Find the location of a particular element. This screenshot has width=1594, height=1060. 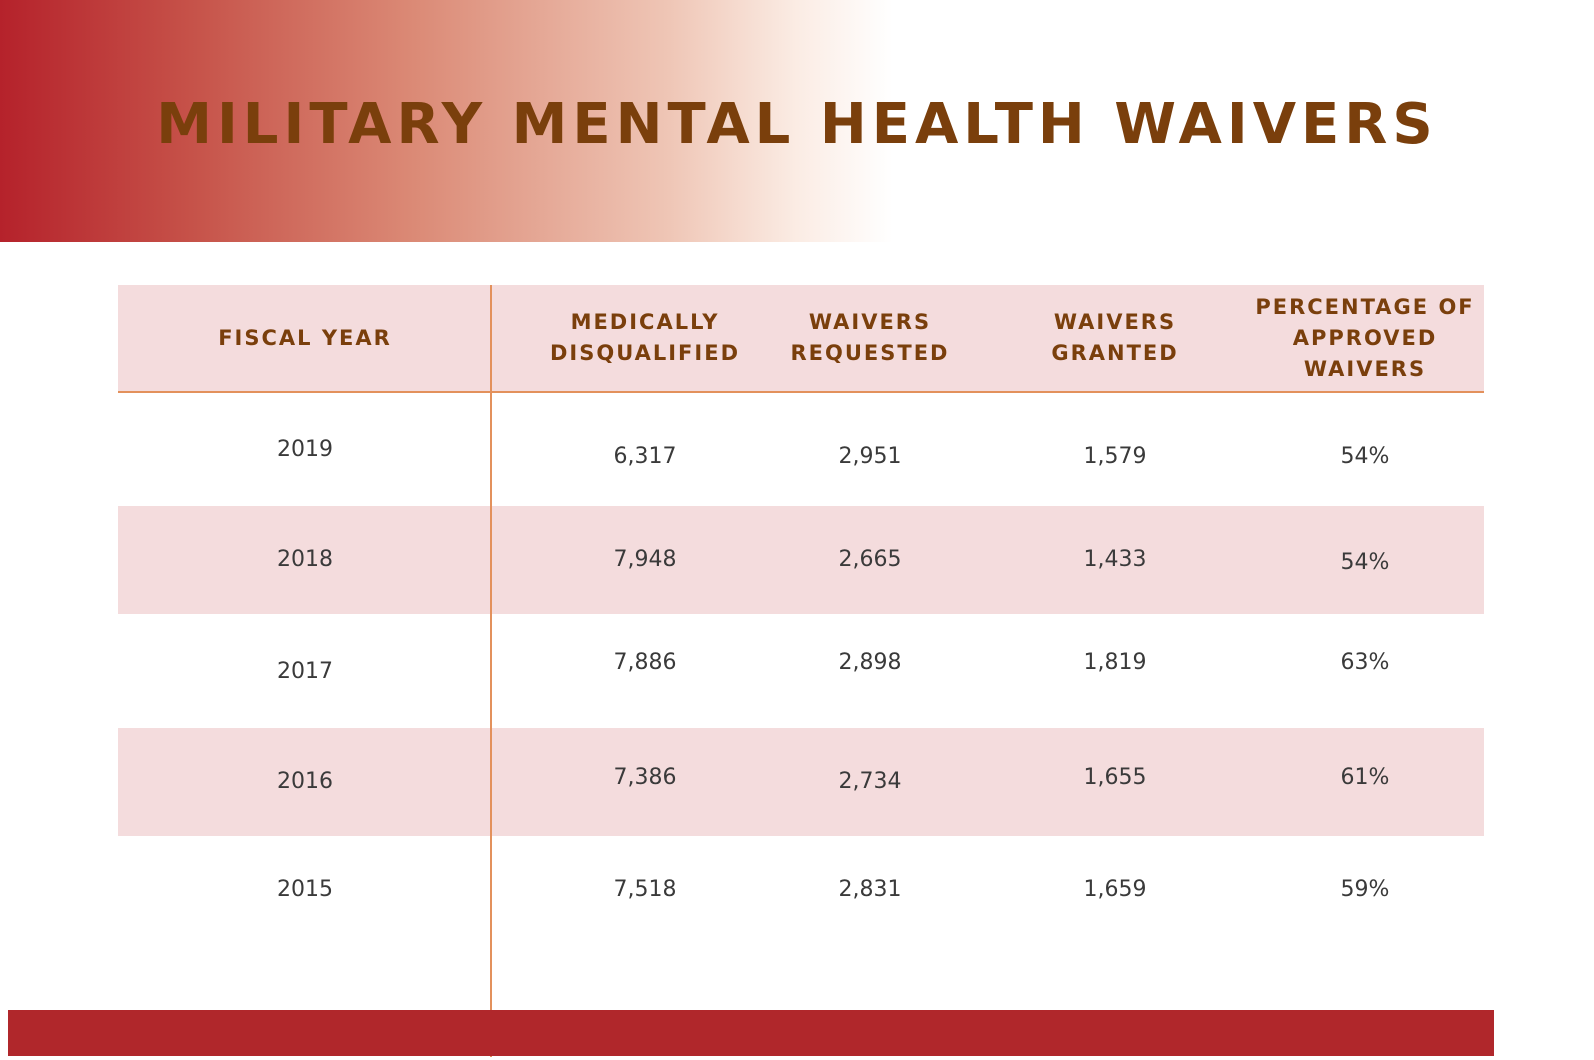

cell-medically-disqualified: 7,386 is located at coordinates (645, 777).